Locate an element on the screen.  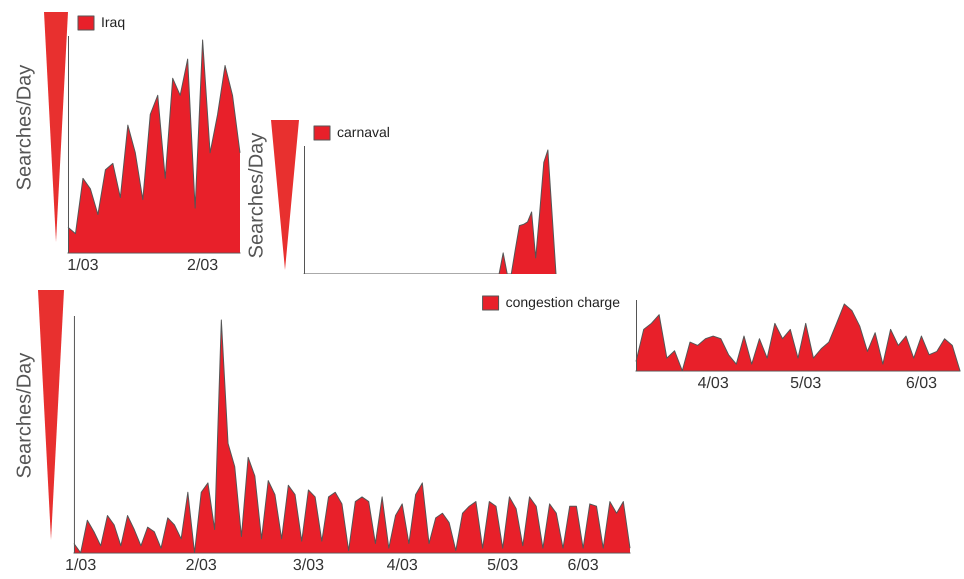
legend-label: congestion charge is located at coordinates (563, 302).